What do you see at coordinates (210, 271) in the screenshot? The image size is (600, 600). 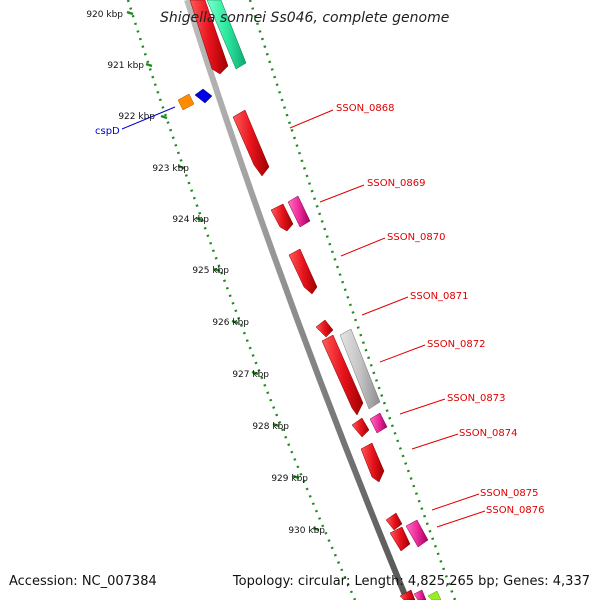 I see `kbp-label: 925 kbp` at bounding box center [210, 271].